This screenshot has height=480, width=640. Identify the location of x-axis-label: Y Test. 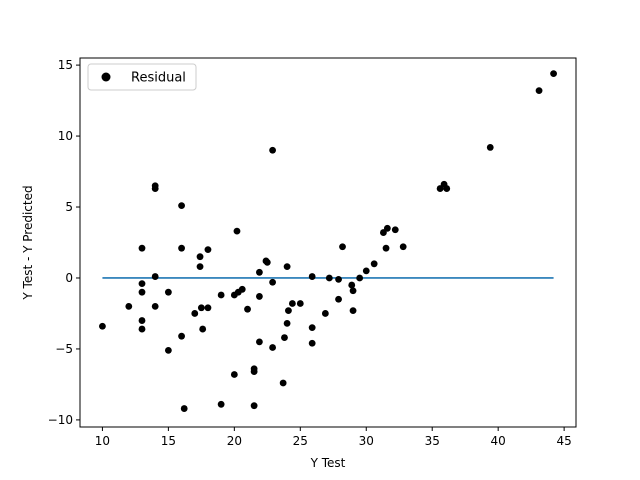
(328, 463).